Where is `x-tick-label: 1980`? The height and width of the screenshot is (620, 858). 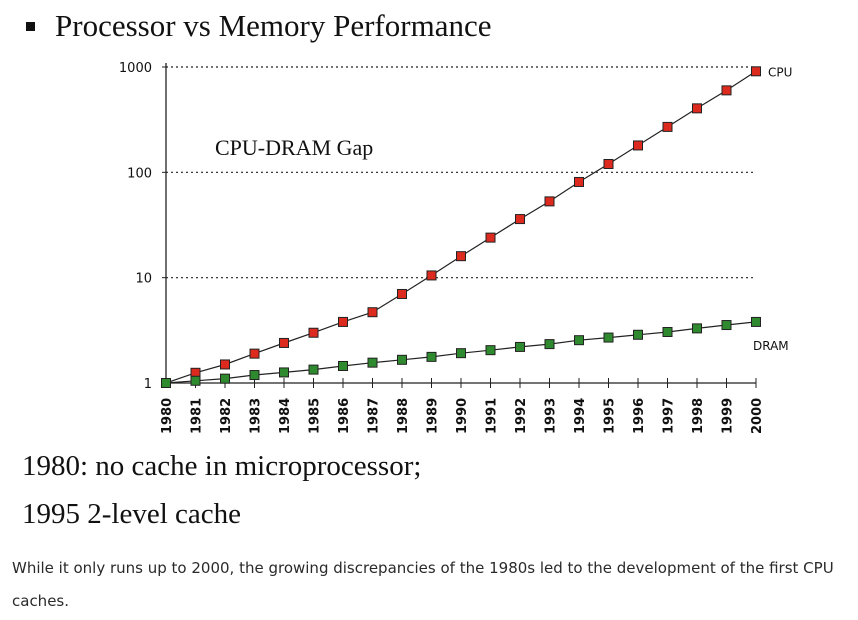
x-tick-label: 1980 is located at coordinates (167, 416).